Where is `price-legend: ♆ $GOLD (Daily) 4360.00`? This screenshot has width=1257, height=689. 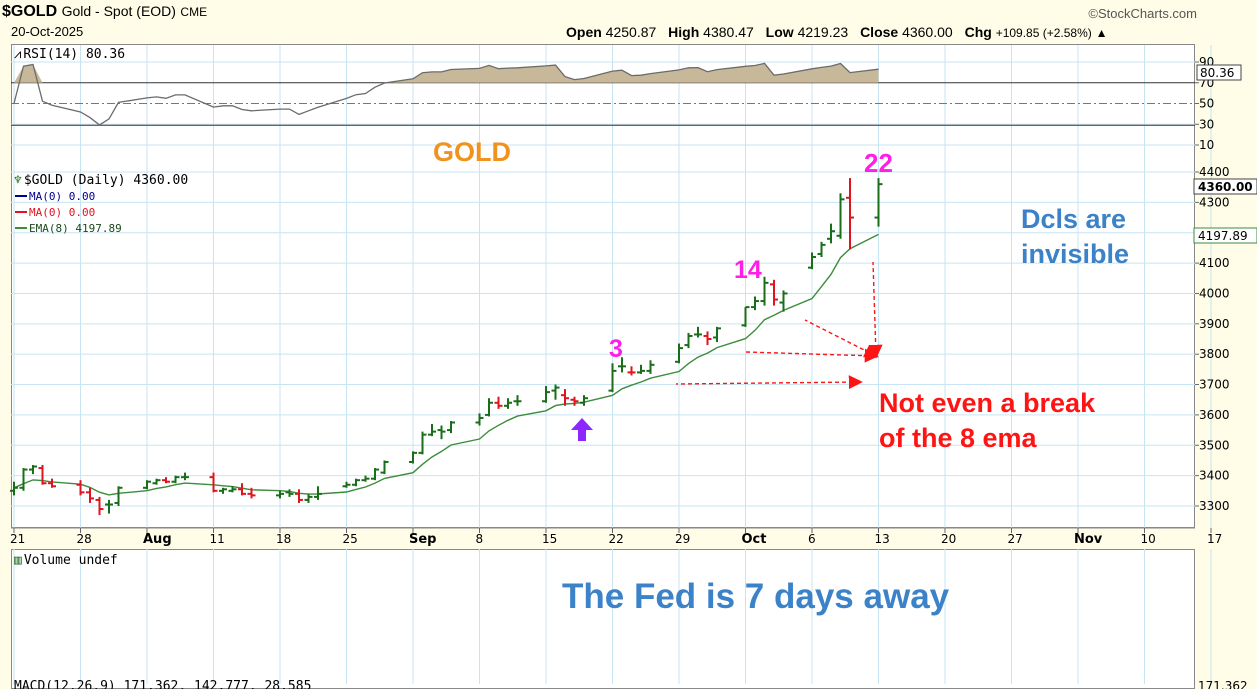
price-legend: ♆ $GOLD (Daily) 4360.00 is located at coordinates (101, 180).